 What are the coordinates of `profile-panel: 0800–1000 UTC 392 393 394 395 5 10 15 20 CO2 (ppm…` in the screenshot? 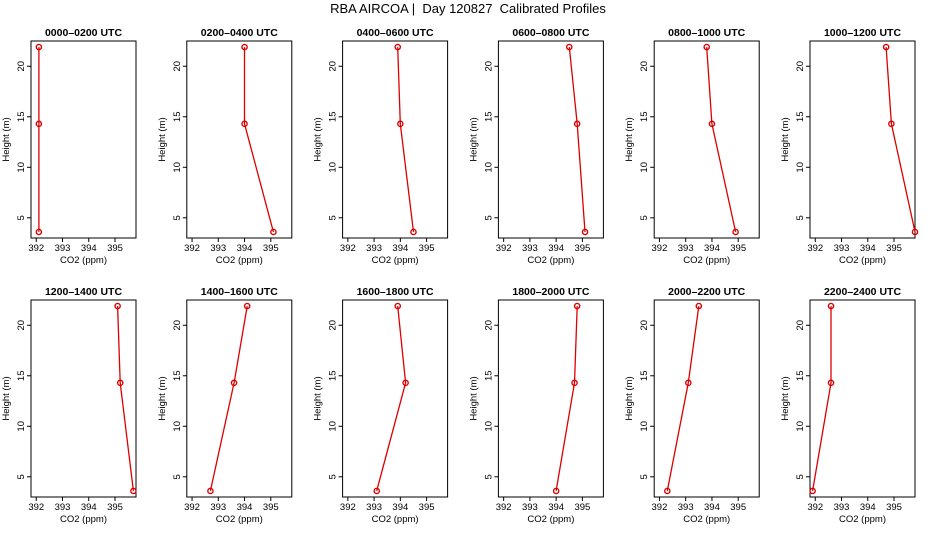 It's located at (692, 146).